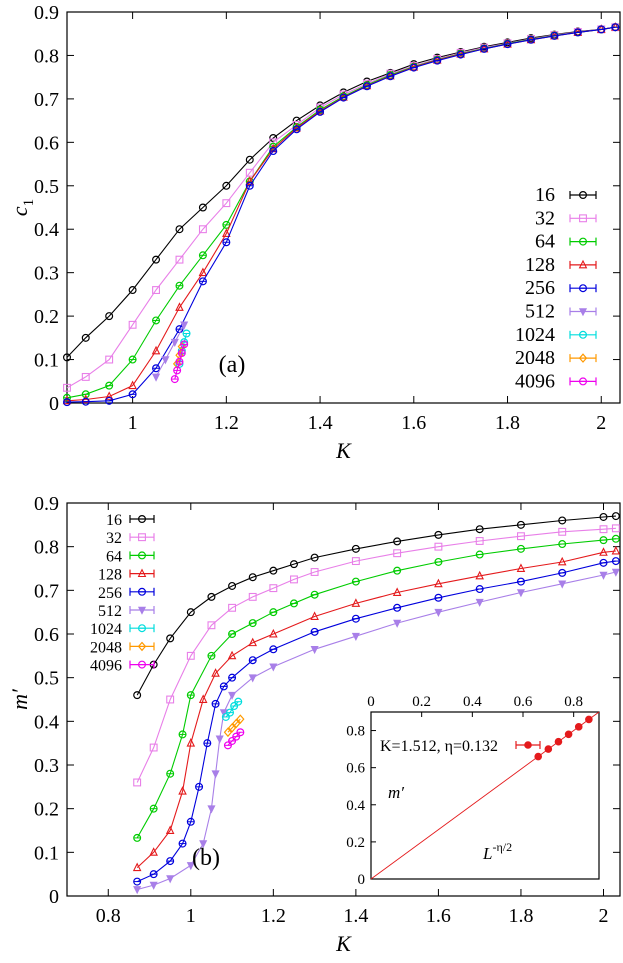 This screenshot has width=623, height=963. Describe the element at coordinates (54, 897) in the screenshot. I see `y-tick-label: 0` at that location.